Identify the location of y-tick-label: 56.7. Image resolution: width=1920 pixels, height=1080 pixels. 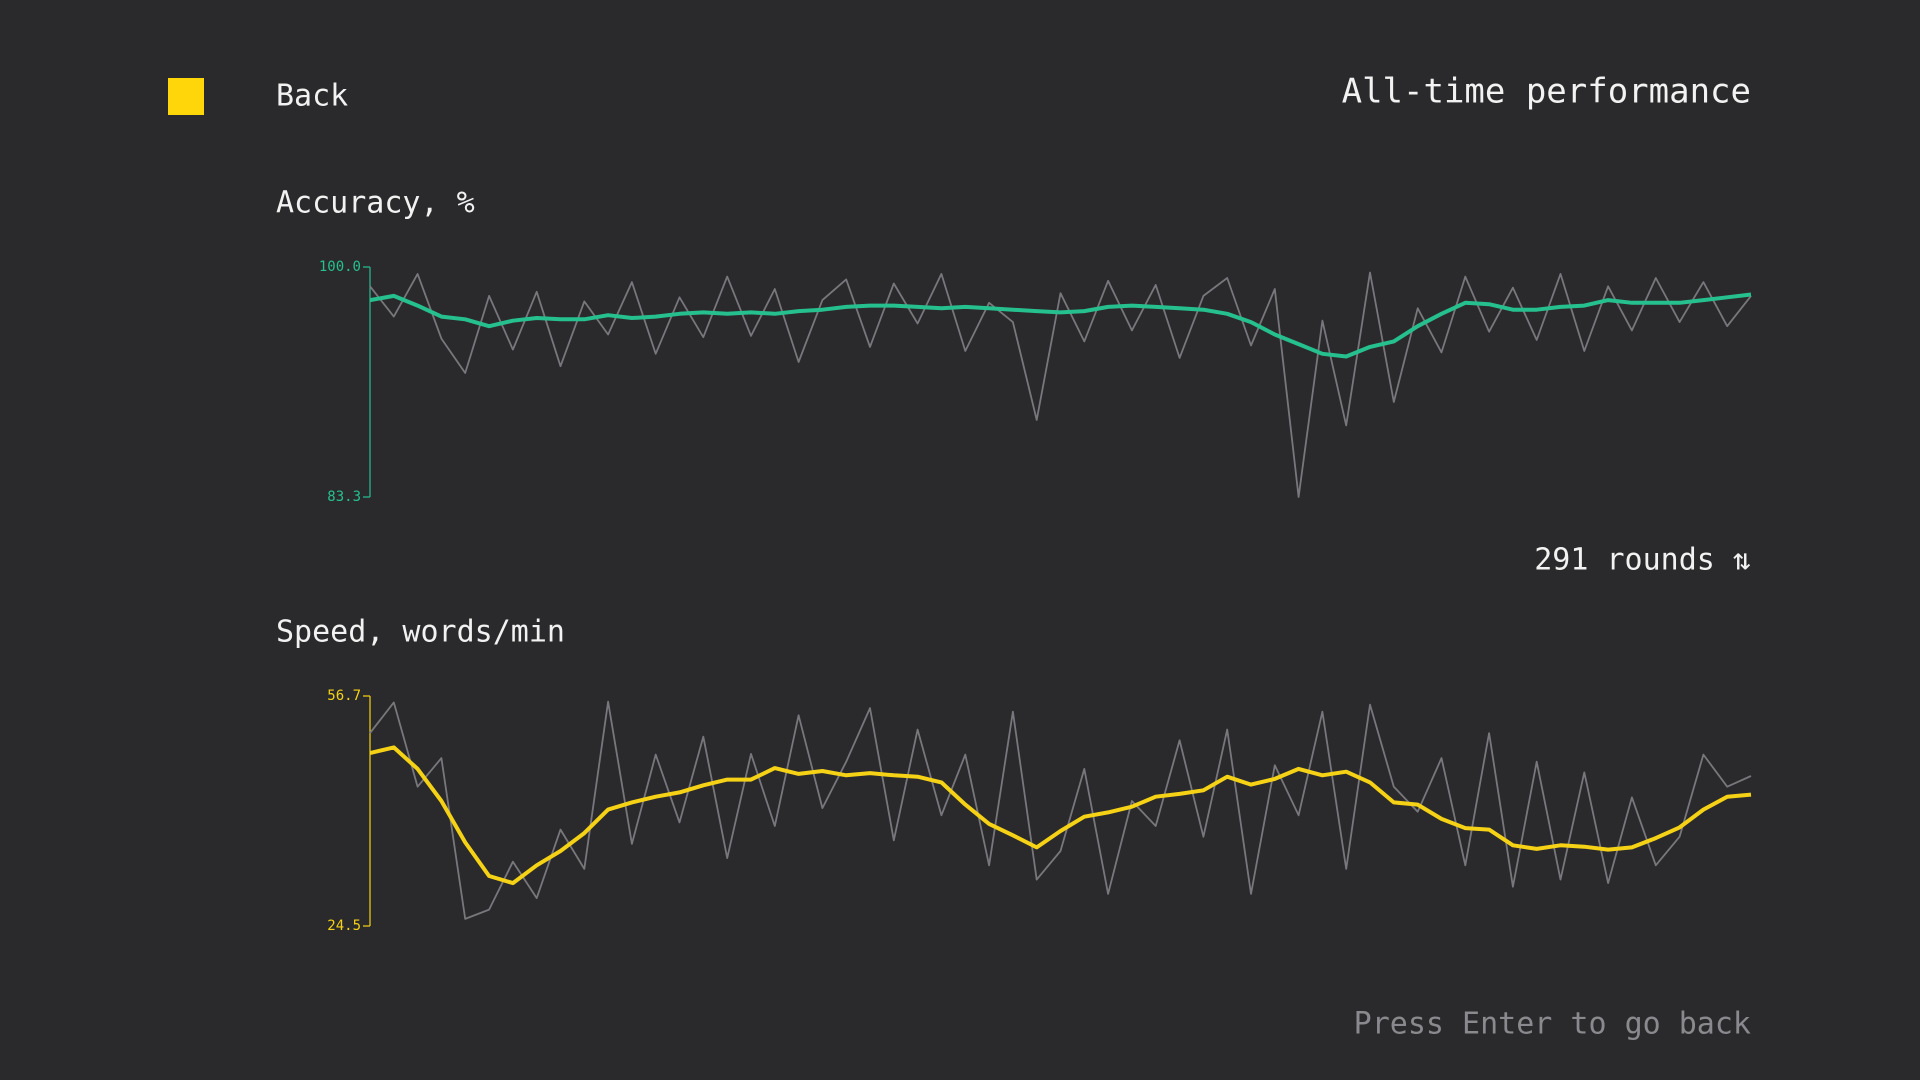
(344, 696).